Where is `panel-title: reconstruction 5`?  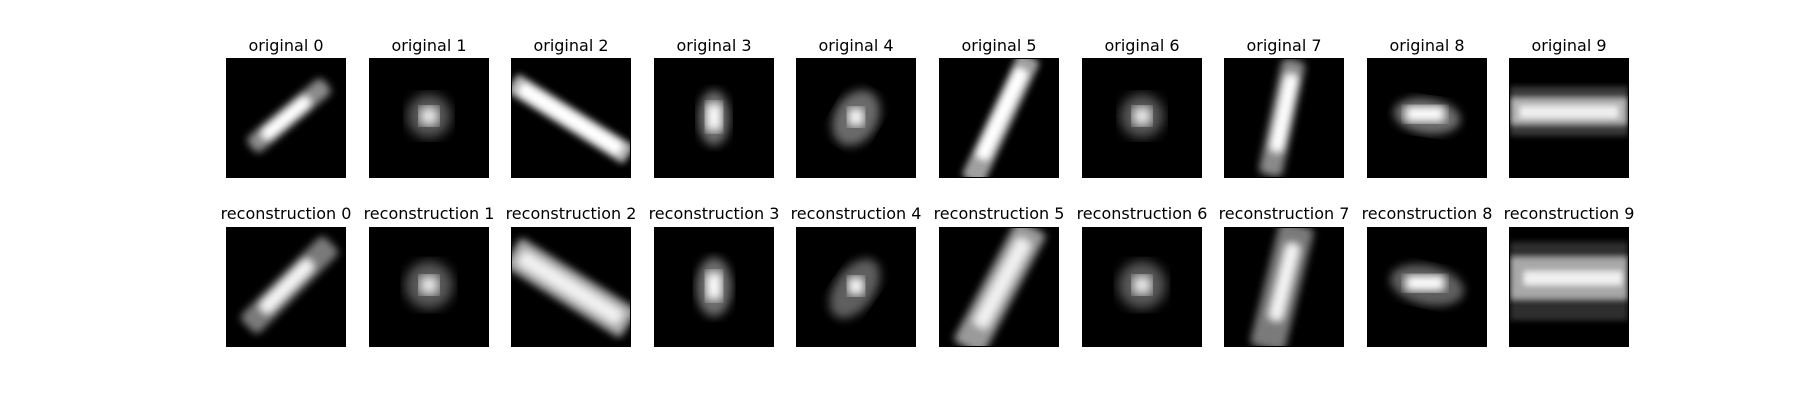 panel-title: reconstruction 5 is located at coordinates (999, 213).